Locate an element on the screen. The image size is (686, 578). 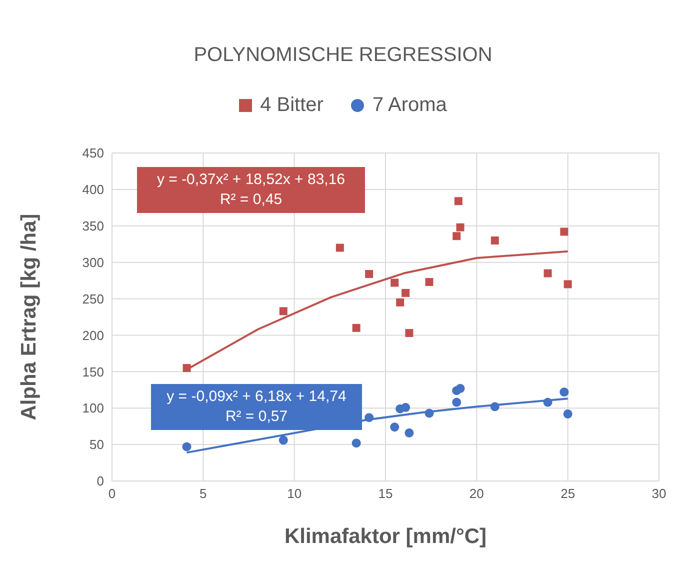
x-tick-label: 10 is located at coordinates (294, 494).